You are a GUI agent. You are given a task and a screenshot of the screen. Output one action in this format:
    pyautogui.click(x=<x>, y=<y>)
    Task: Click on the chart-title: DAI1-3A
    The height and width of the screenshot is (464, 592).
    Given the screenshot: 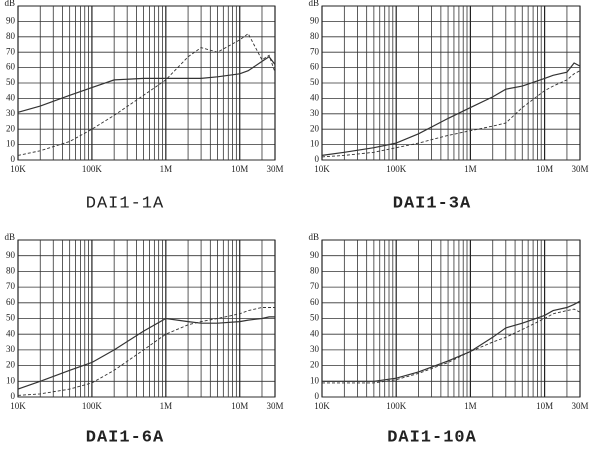 What is the action you would take?
    pyautogui.click(x=432, y=203)
    